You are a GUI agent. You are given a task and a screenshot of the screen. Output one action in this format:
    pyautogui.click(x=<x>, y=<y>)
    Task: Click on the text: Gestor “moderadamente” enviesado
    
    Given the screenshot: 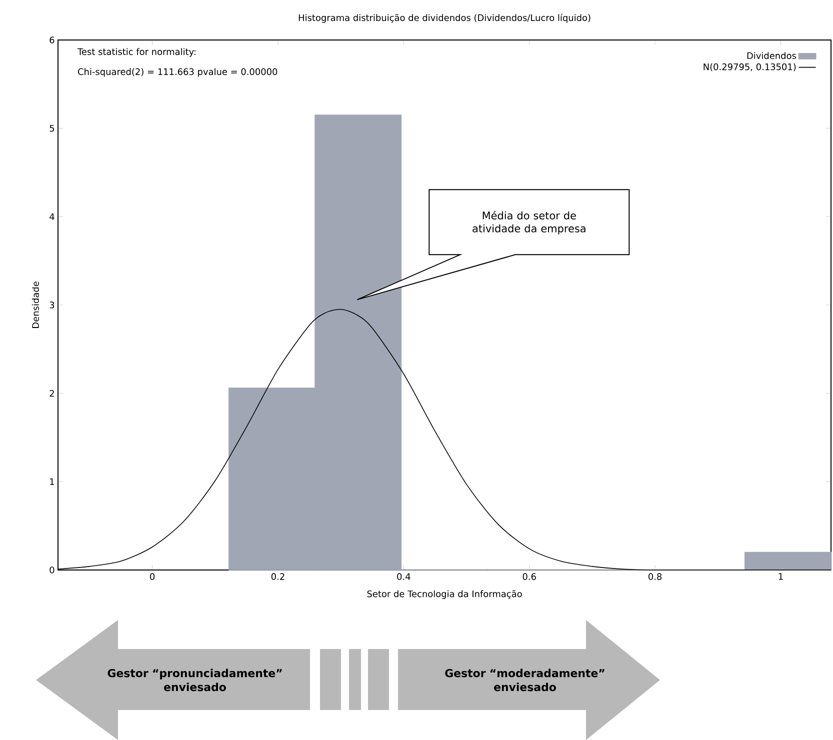 What is the action you would take?
    pyautogui.click(x=524, y=680)
    